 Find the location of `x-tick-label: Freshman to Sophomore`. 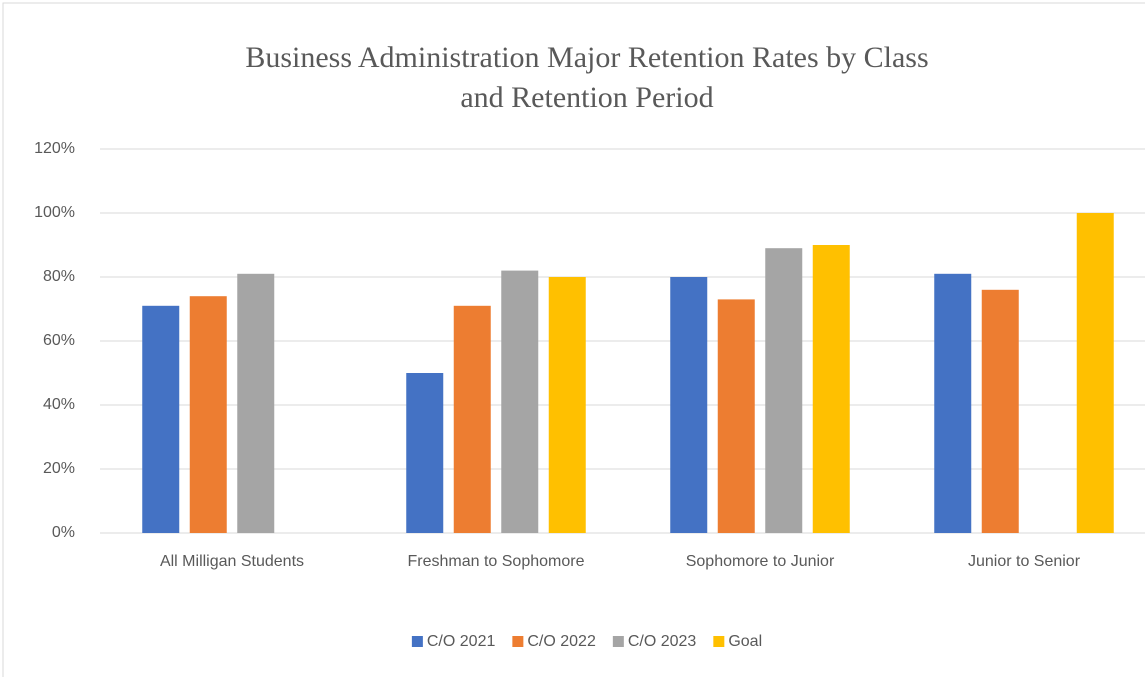

x-tick-label: Freshman to Sophomore is located at coordinates (496, 561).